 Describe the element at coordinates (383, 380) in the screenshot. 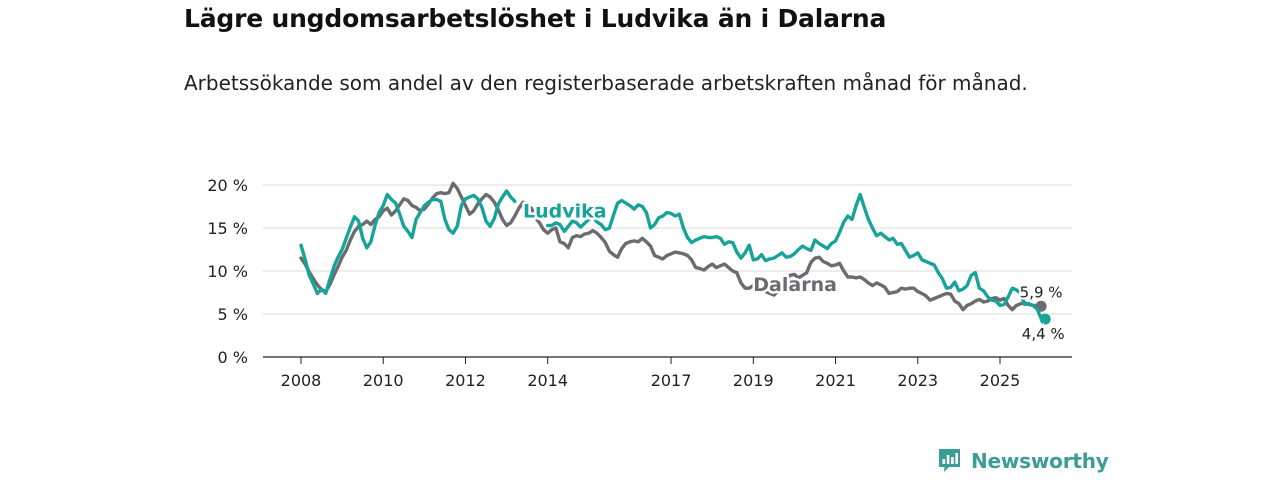

I see `x-tick-label: 2010` at that location.